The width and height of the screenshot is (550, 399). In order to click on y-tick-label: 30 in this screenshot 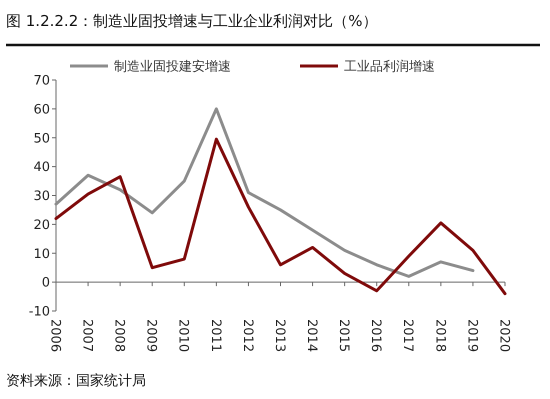, I will do `click(41, 196)`.